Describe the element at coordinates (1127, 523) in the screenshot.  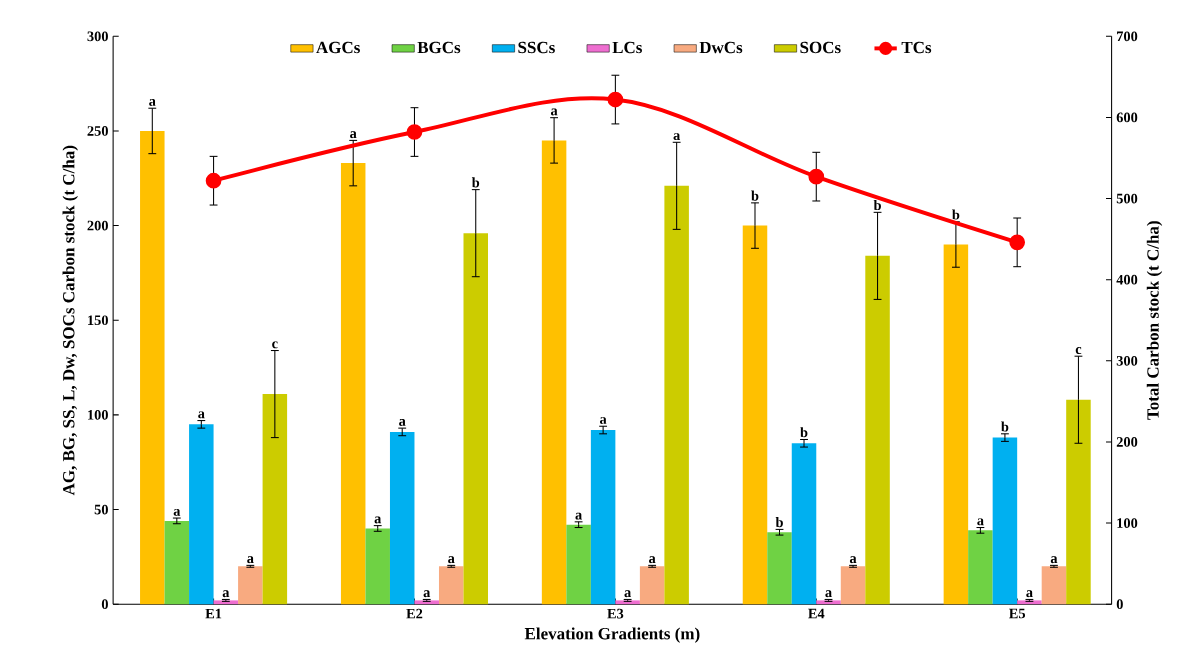
I see `y2-tick-label: 100` at that location.